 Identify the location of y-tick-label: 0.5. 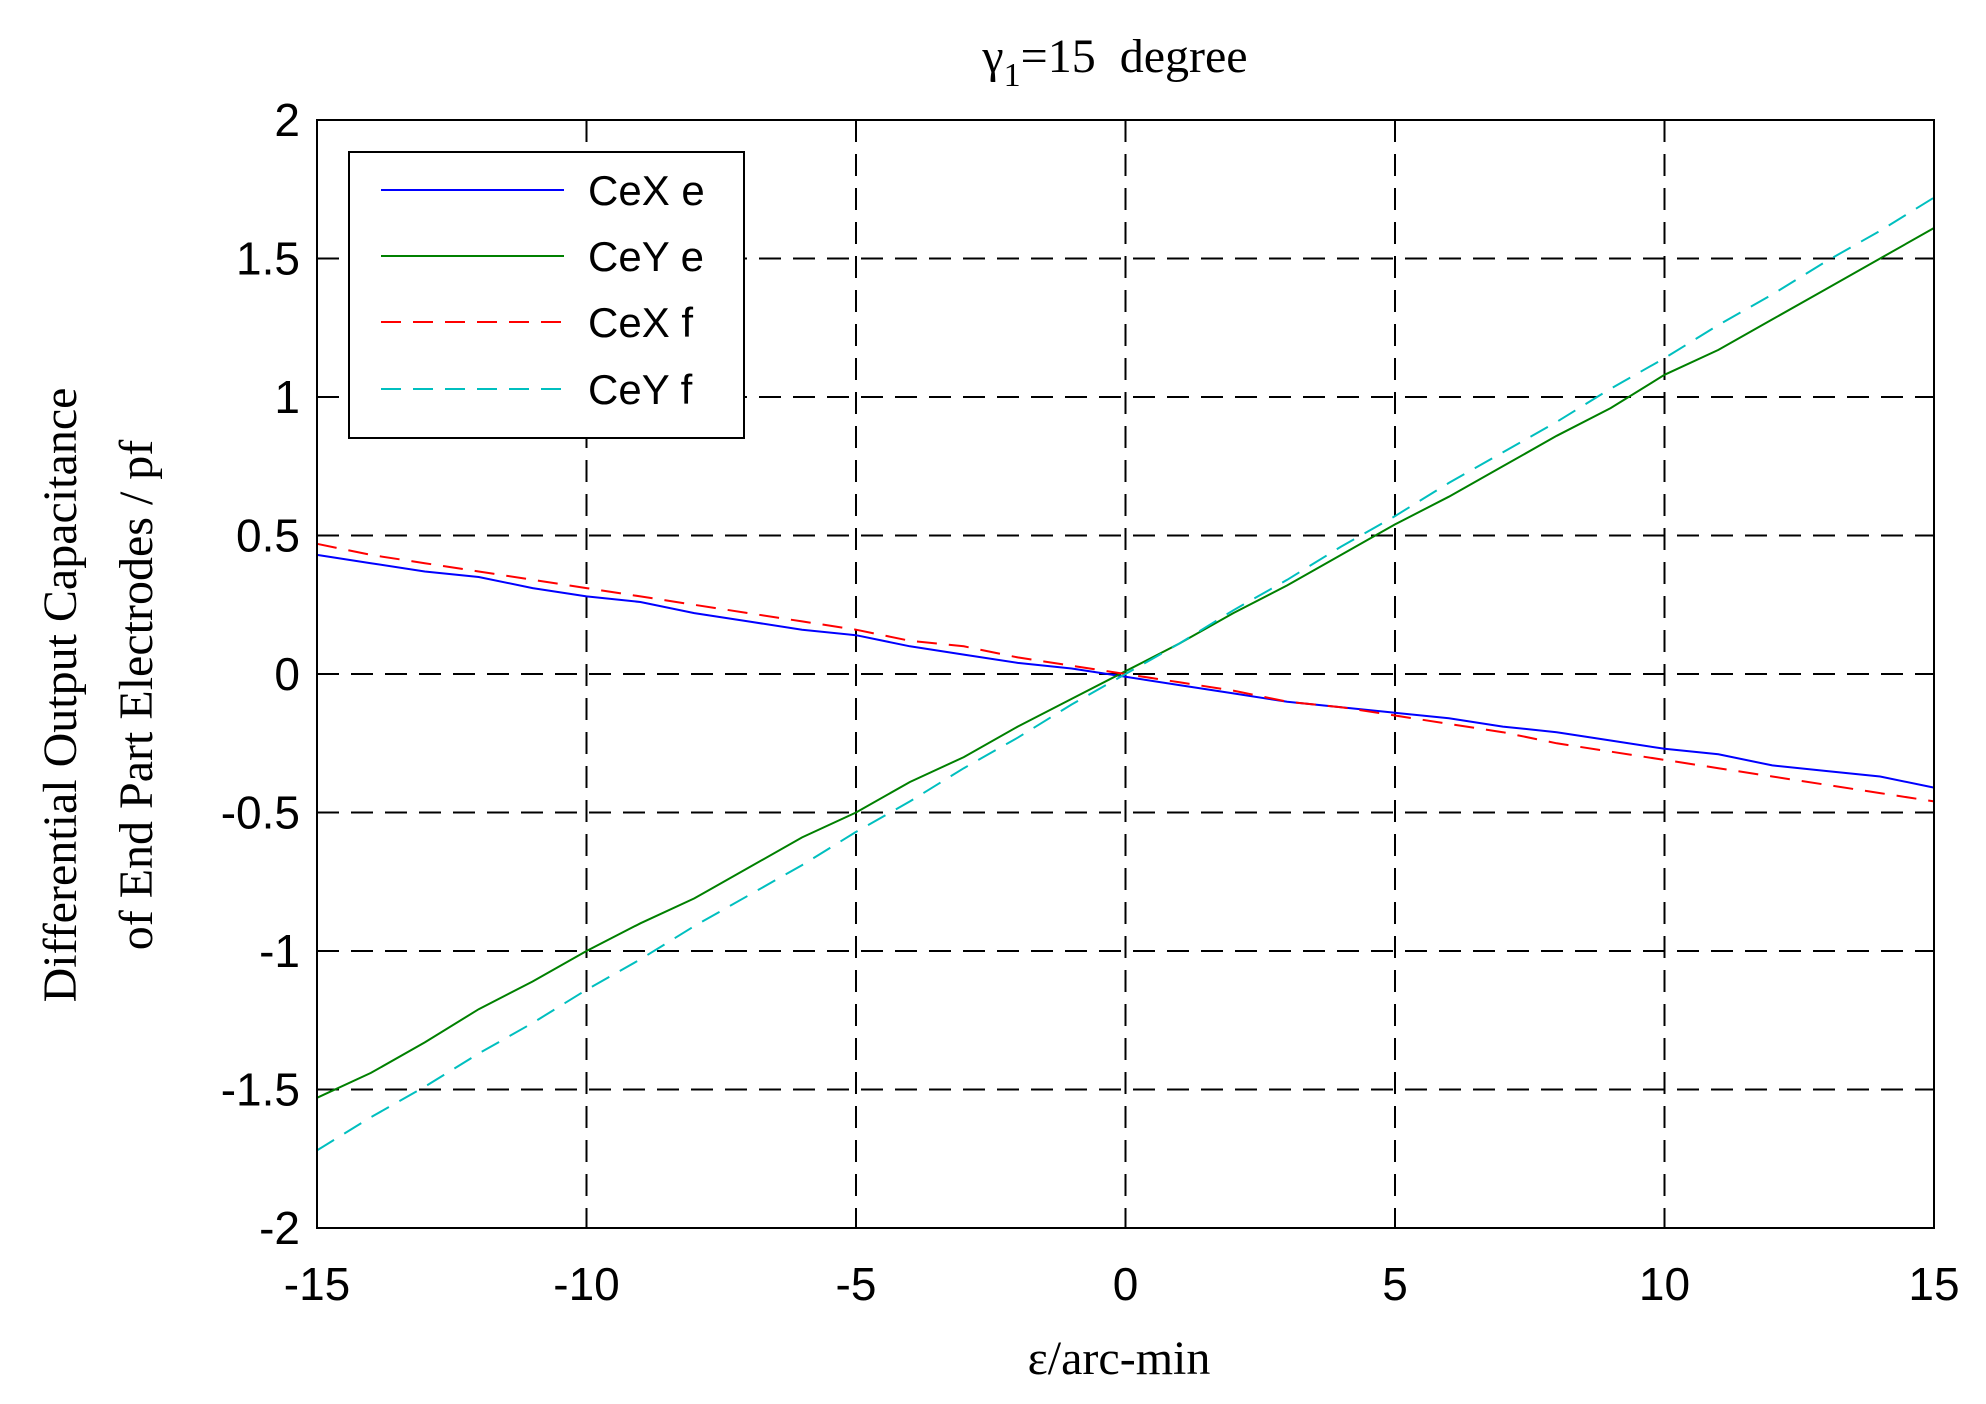
(268, 536).